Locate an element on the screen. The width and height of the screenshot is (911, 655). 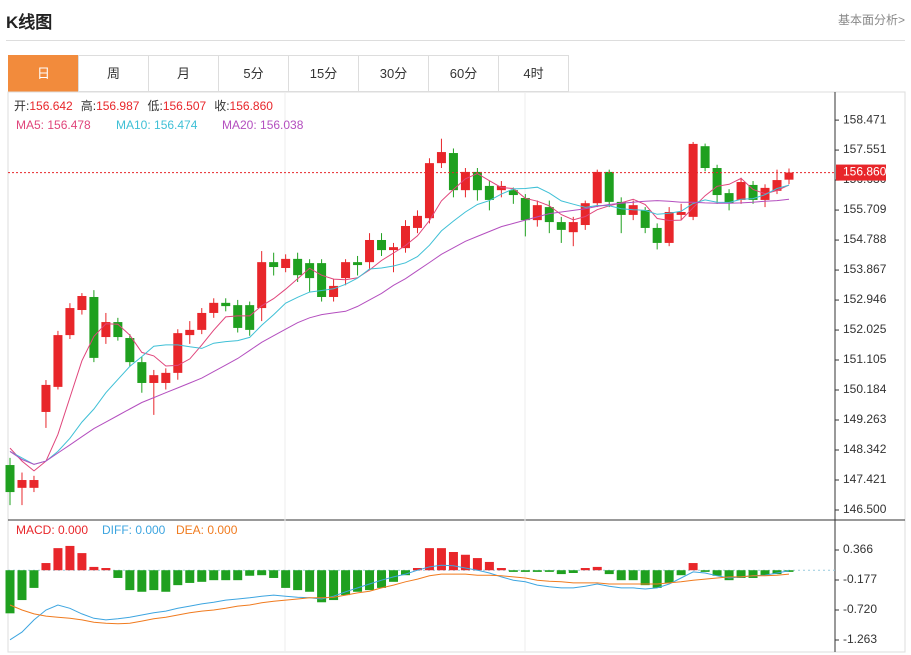
indicator-legend: MA5: 156.478 is located at coordinates (53, 125).